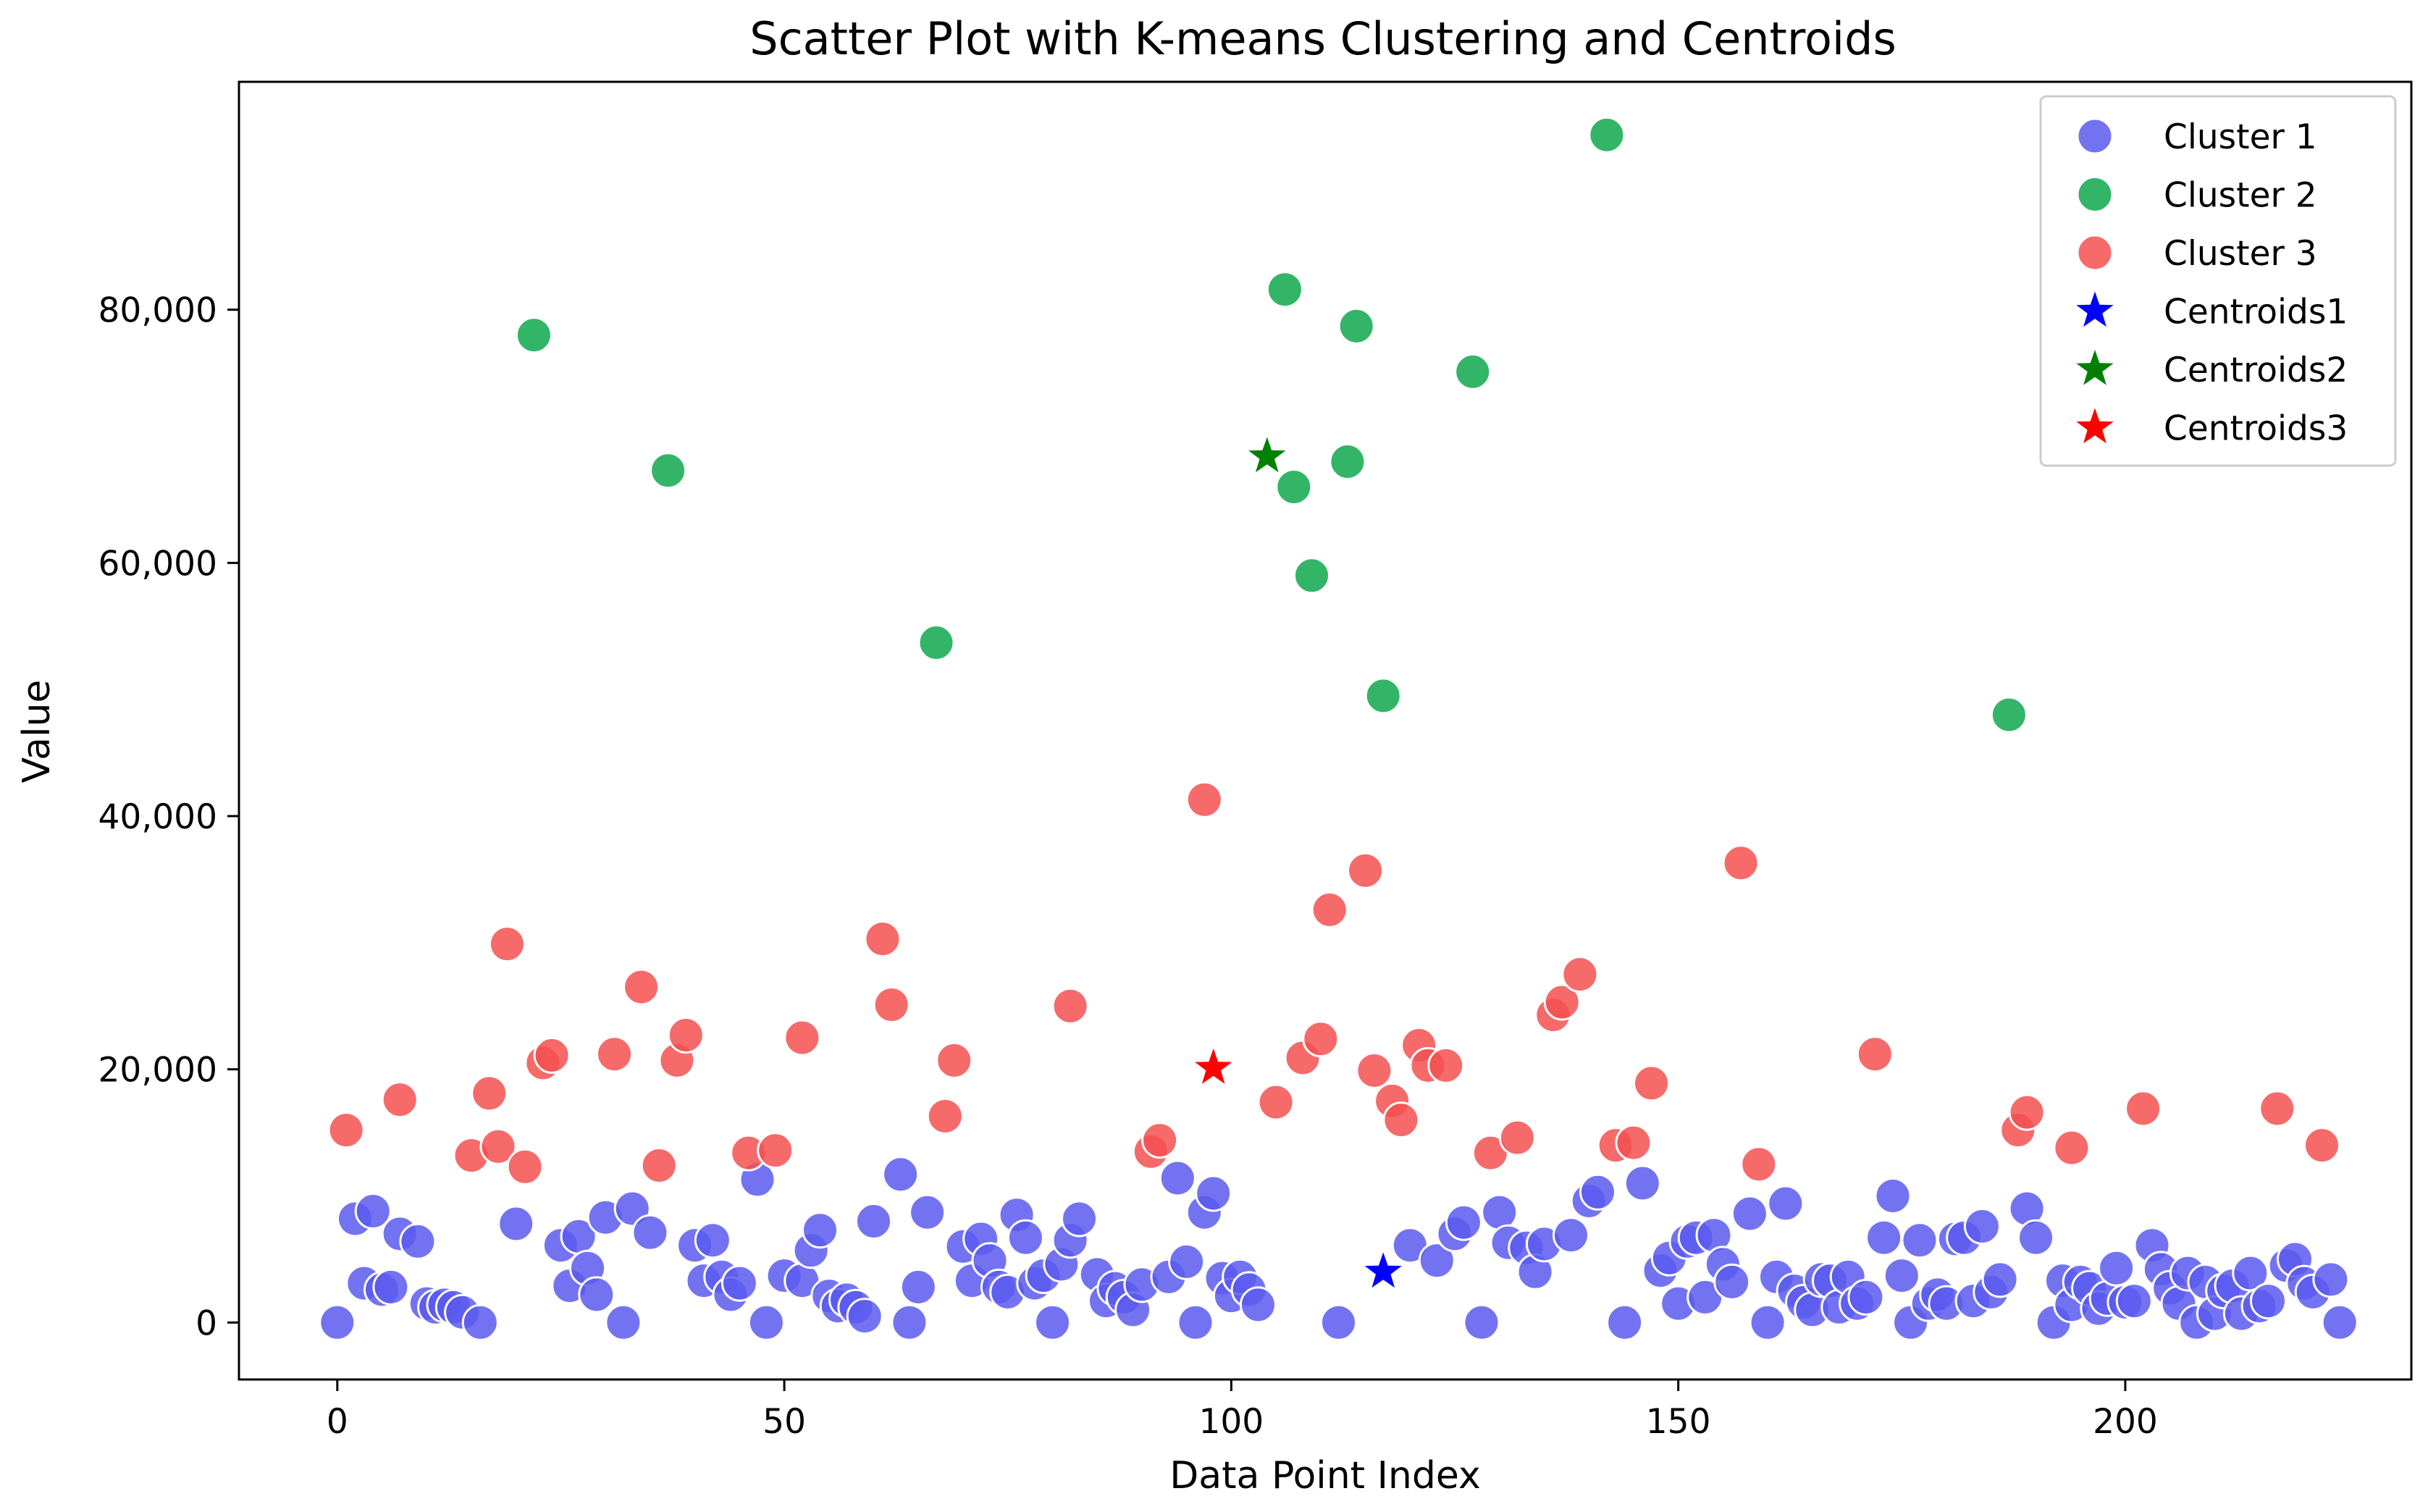  I want to click on legend-label: Centroids2, so click(2256, 370).